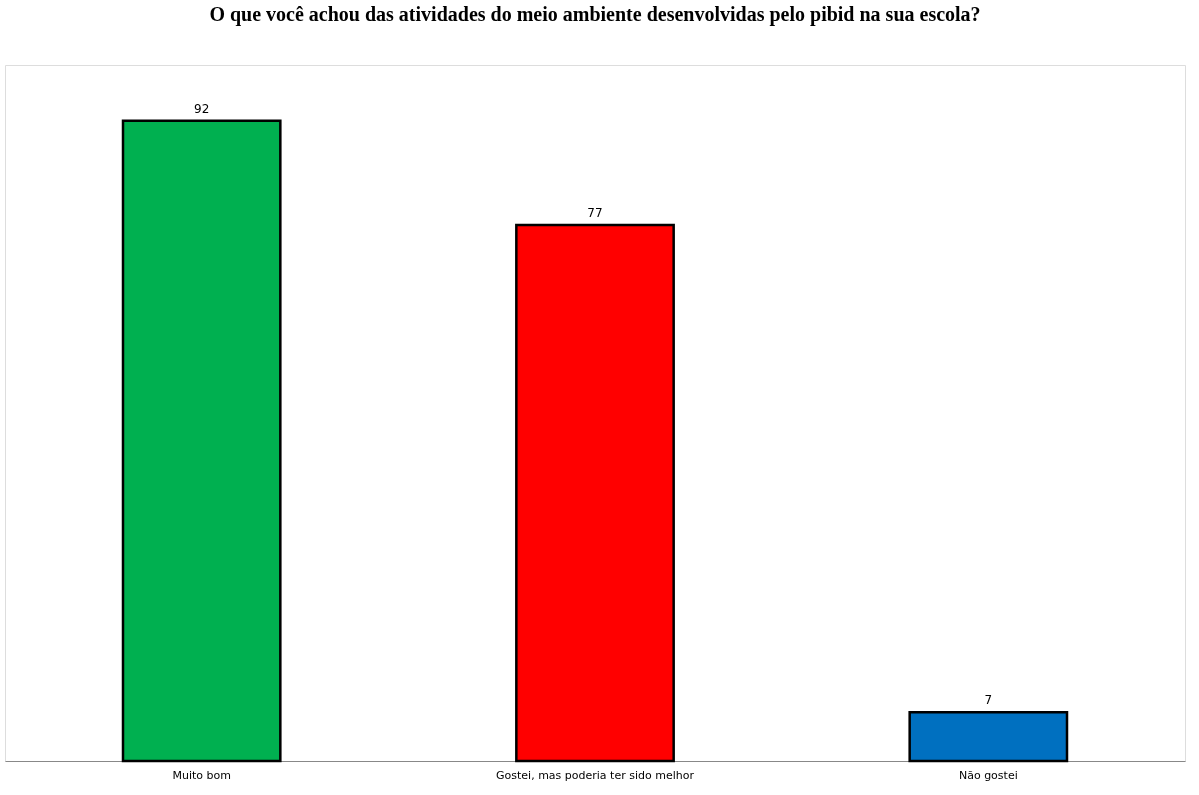  I want to click on data-label: 7, so click(988, 700).